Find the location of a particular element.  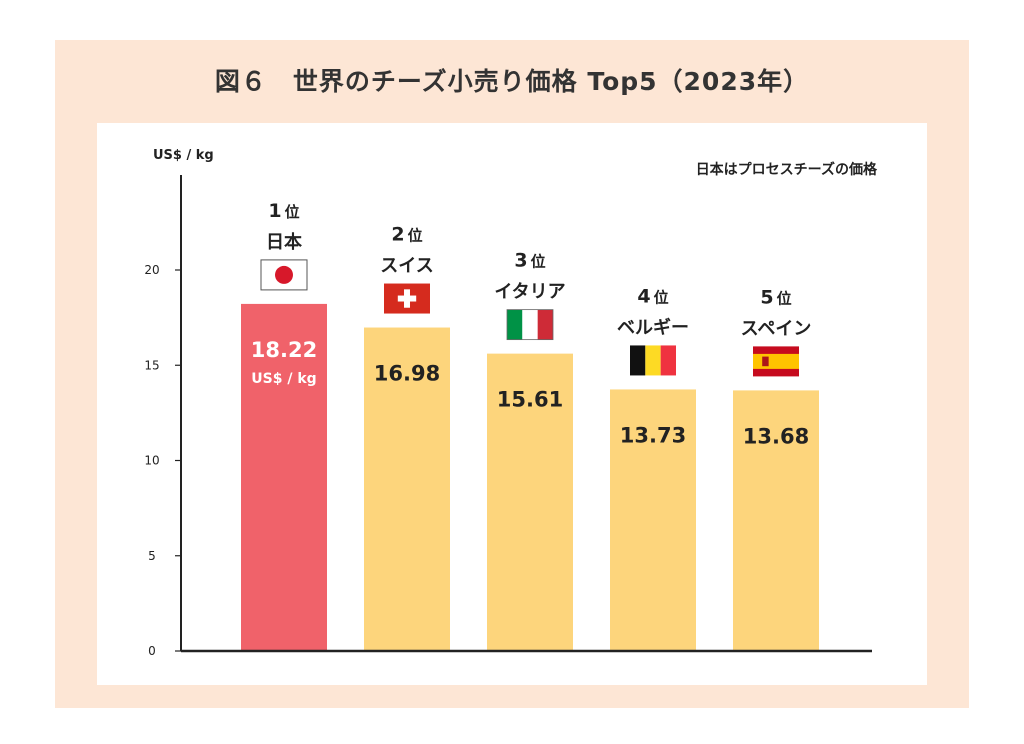

bar-group: 13.68 スペイン 5 位 is located at coordinates (776, 468).